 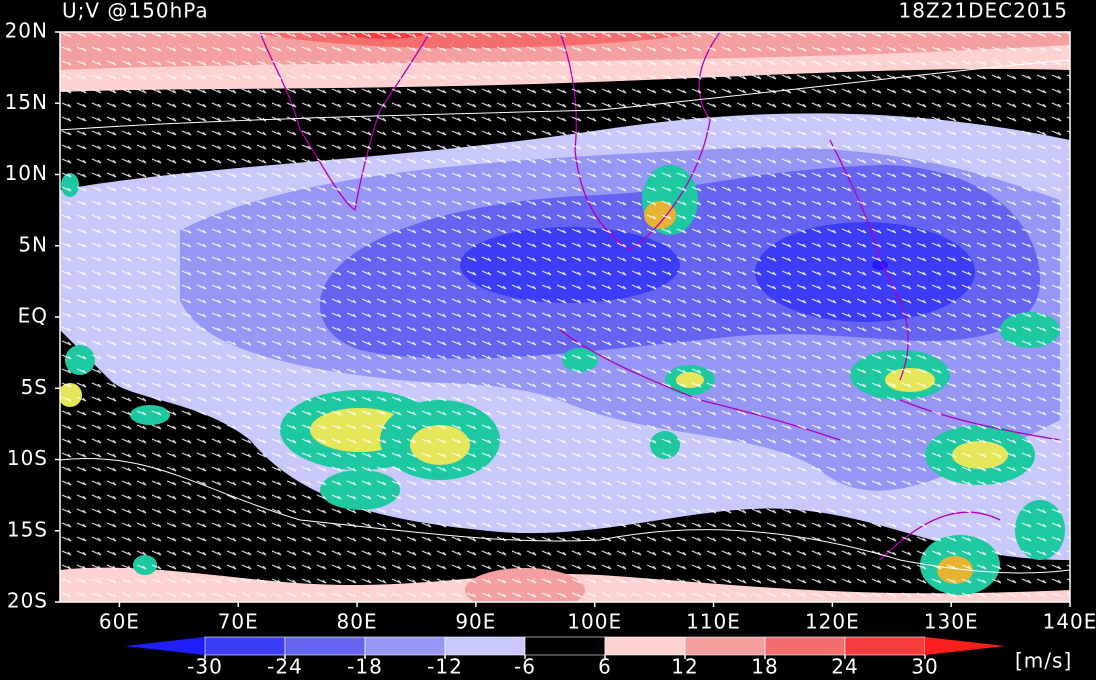 What do you see at coordinates (924, 667) in the screenshot?
I see `colorbar-label: 30` at bounding box center [924, 667].